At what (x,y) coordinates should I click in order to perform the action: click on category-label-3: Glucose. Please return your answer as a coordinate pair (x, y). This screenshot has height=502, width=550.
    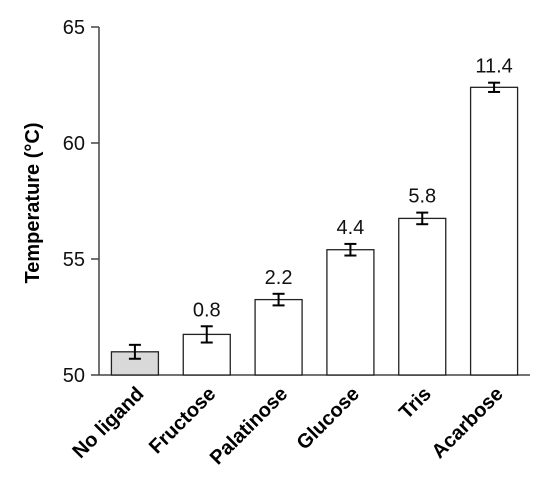
    Looking at the image, I should click on (328, 418).